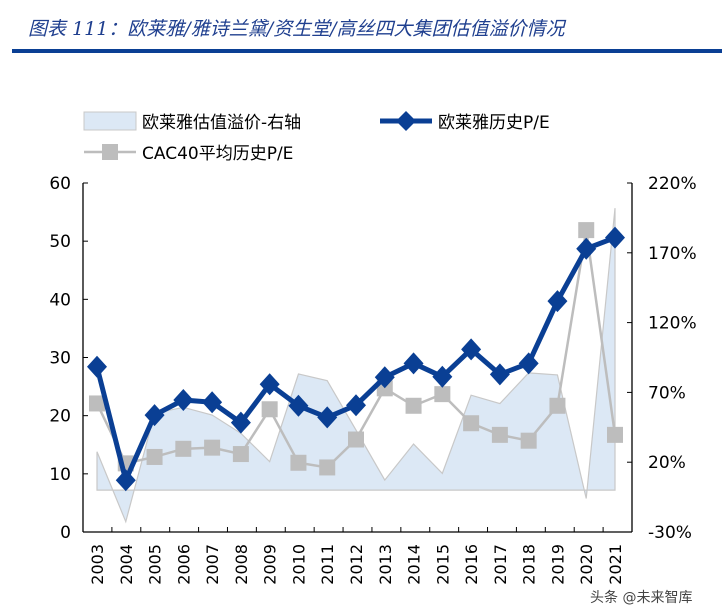  What do you see at coordinates (672, 254) in the screenshot?
I see `right-tick-label: 170%` at bounding box center [672, 254].